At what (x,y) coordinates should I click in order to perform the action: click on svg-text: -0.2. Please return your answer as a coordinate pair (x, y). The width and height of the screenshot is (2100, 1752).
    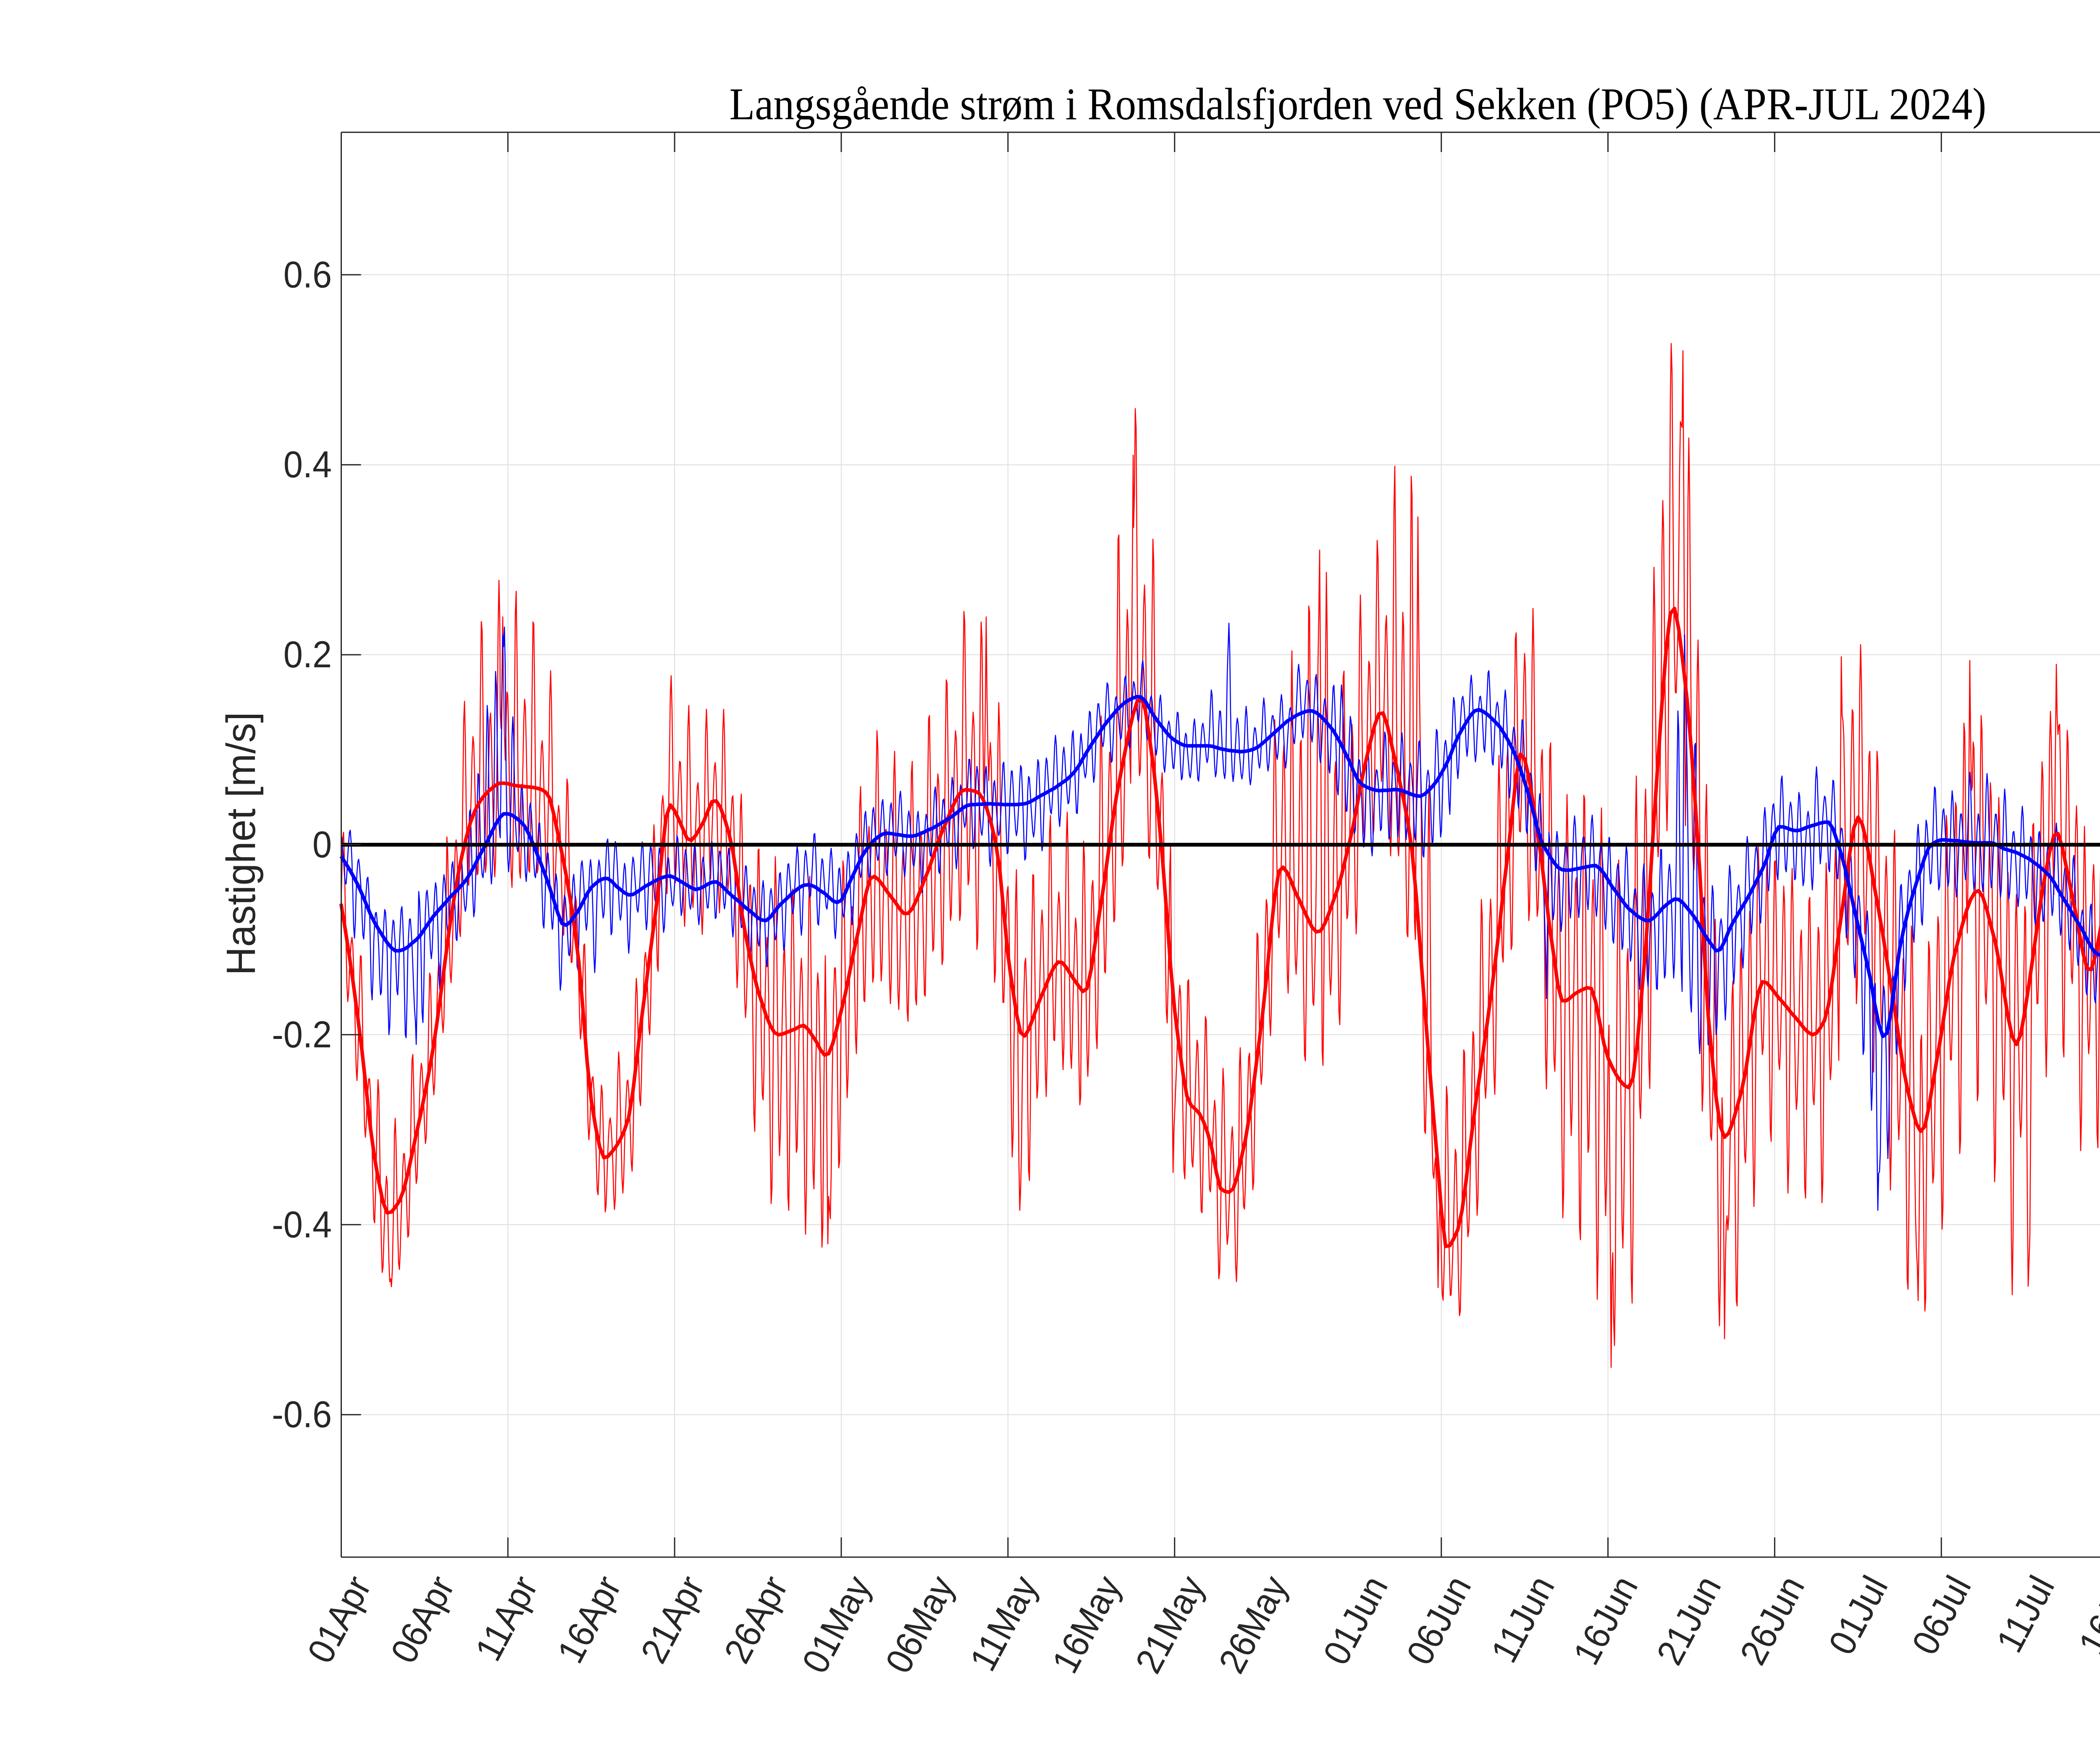
    Looking at the image, I should click on (302, 1034).